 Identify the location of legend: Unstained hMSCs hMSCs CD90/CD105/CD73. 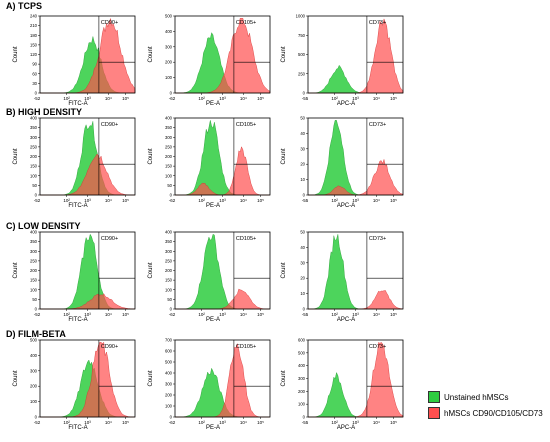
(485, 405).